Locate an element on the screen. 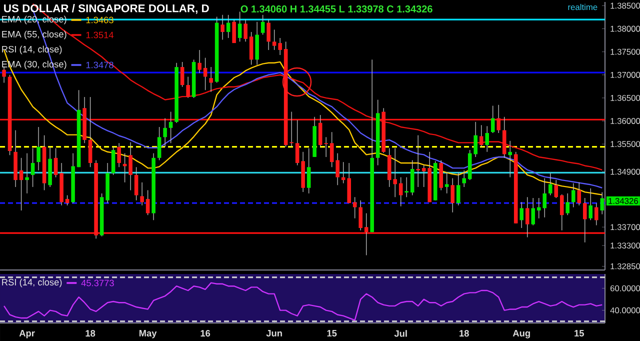 The width and height of the screenshot is (640, 341). y-tick-label: 1.33700 is located at coordinates (625, 227).